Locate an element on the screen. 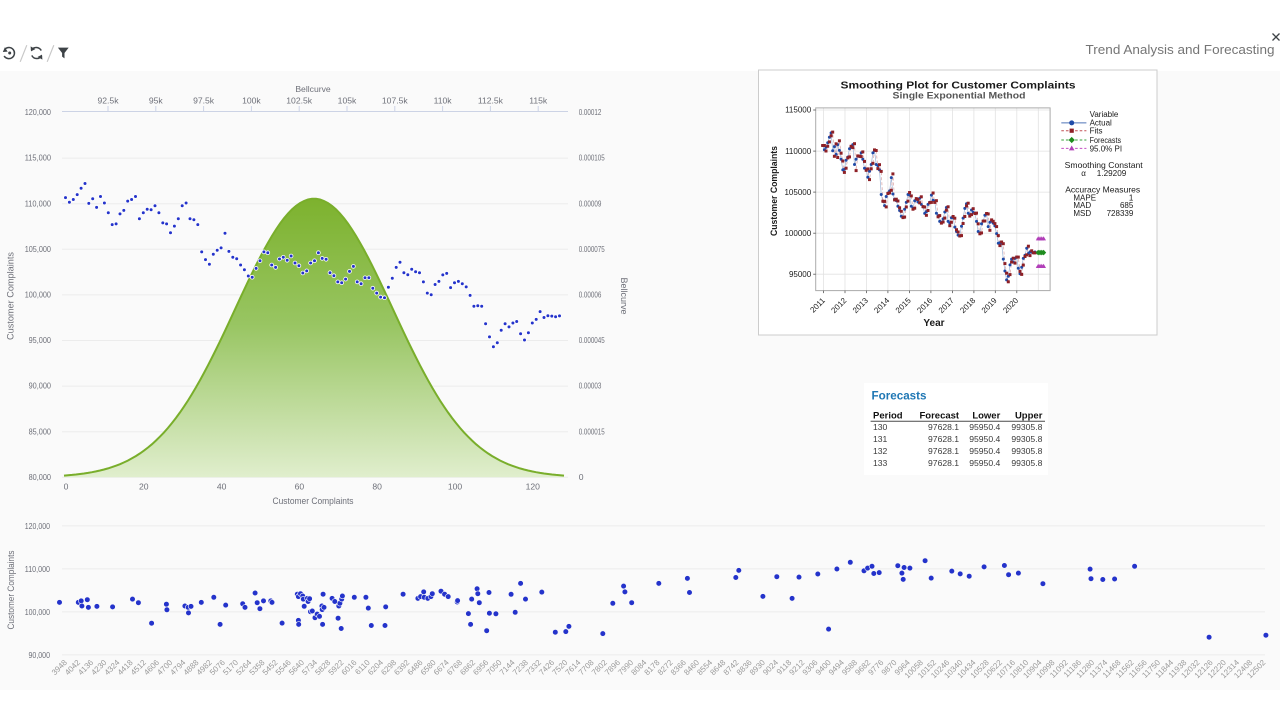 The image size is (1280, 720). svg-text: 80 is located at coordinates (377, 487).